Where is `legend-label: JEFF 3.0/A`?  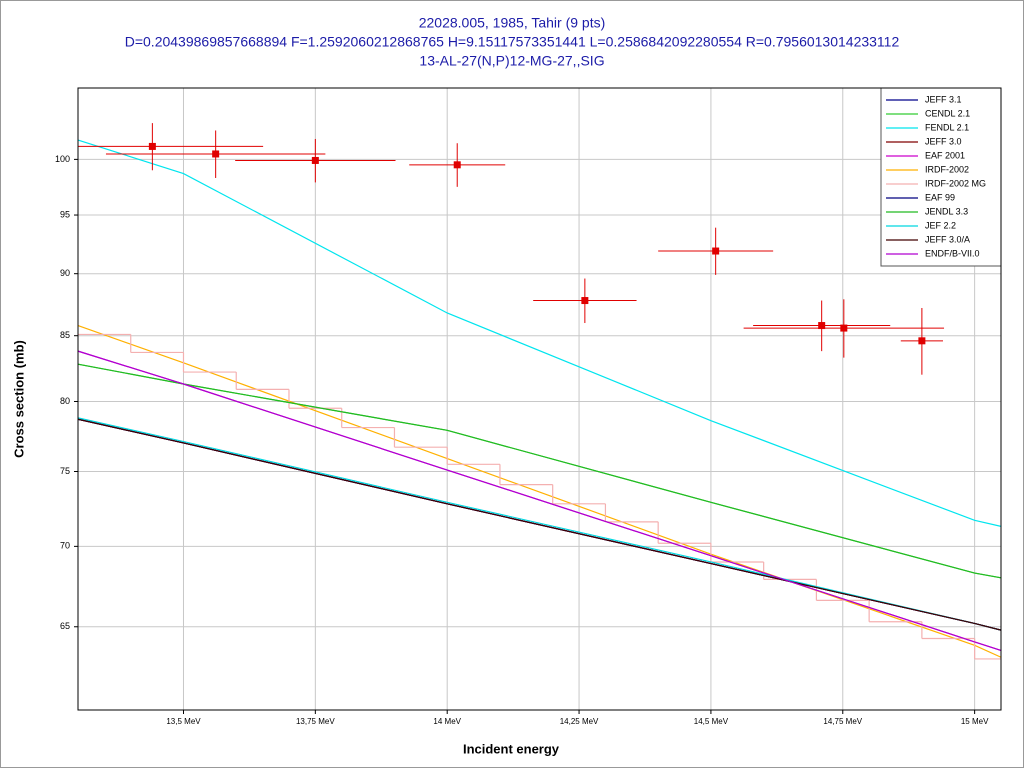
legend-label: JEFF 3.0/A is located at coordinates (947, 239).